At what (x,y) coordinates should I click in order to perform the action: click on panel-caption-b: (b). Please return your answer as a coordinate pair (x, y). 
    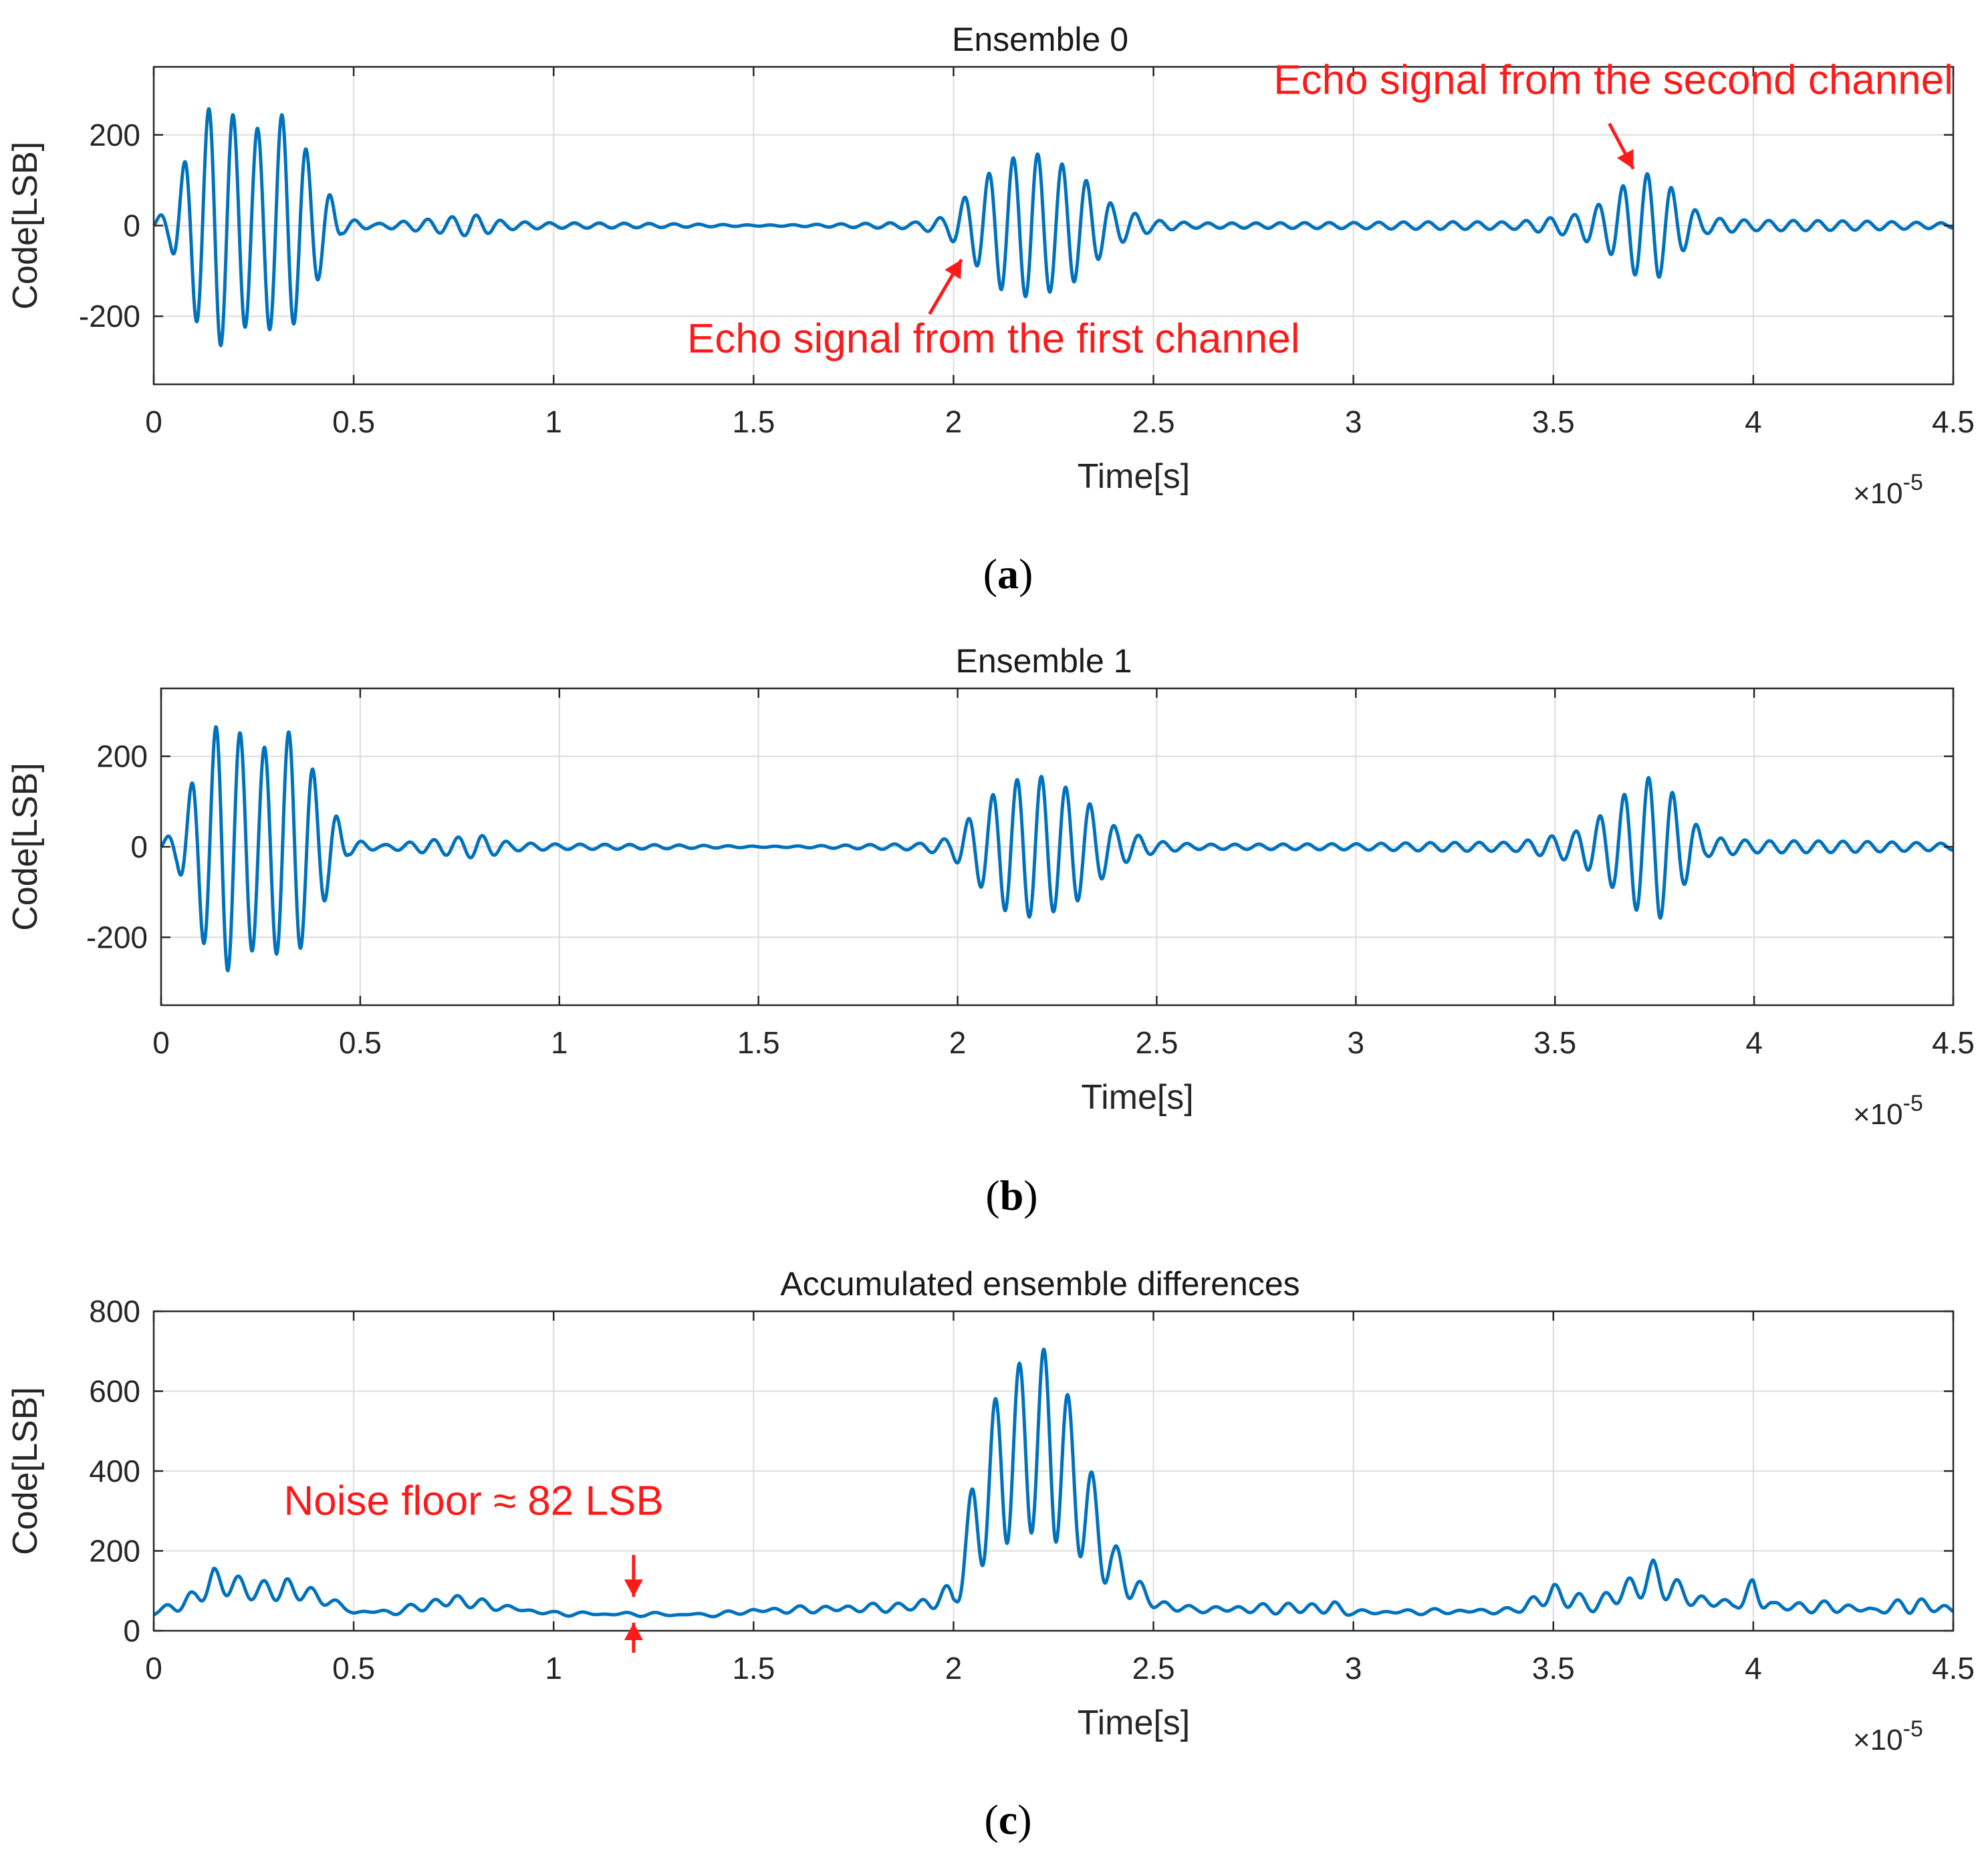
    Looking at the image, I should click on (1011, 1195).